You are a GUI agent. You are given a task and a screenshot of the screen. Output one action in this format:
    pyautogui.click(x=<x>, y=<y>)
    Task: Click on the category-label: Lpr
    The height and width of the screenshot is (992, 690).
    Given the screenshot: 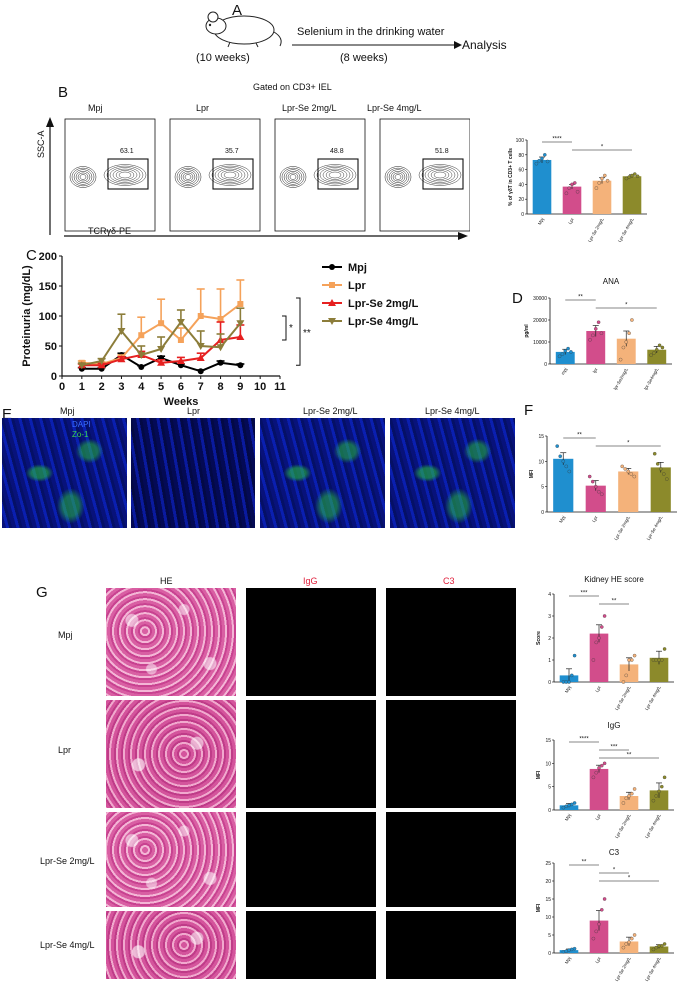 What is the action you would take?
    pyautogui.click(x=571, y=221)
    